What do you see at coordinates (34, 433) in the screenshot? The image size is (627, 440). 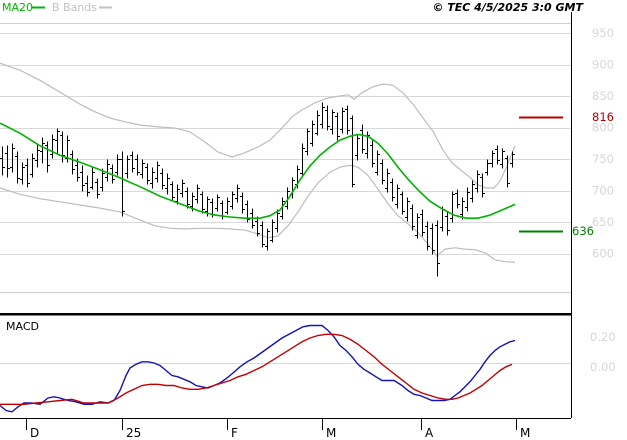 I see `time-tick-label-D: D` at bounding box center [34, 433].